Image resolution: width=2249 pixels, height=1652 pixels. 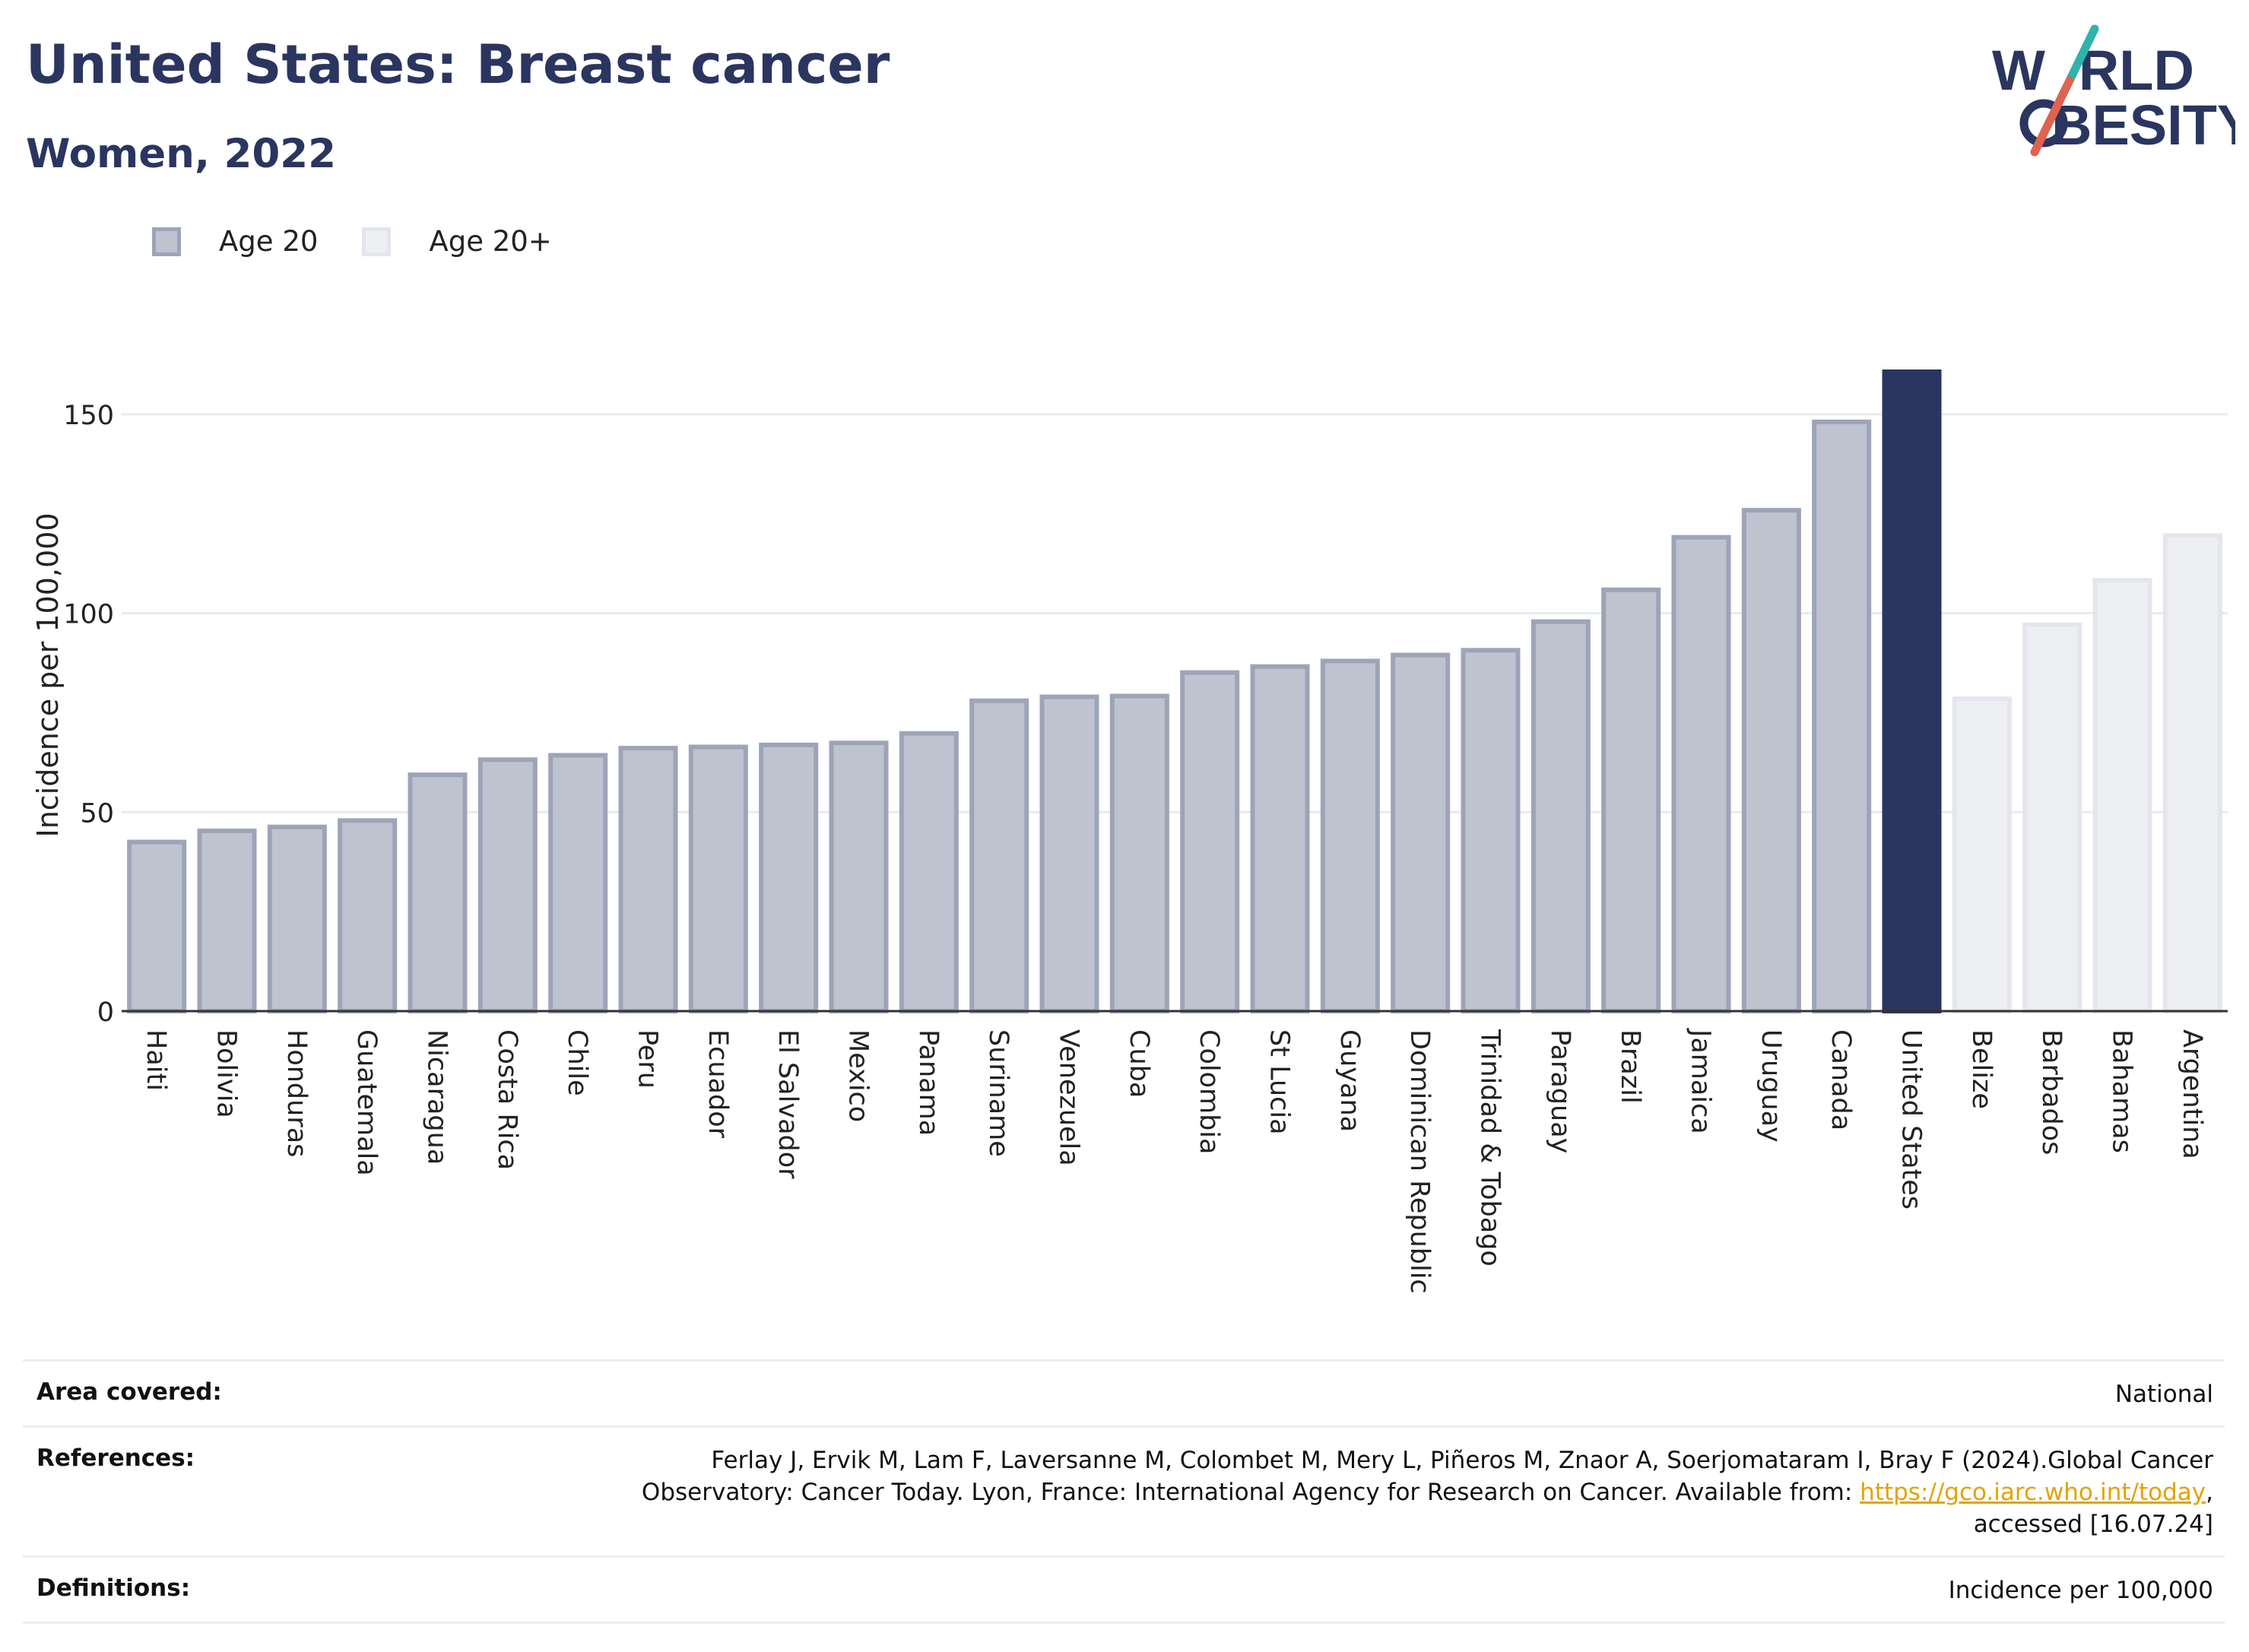 What do you see at coordinates (297, 918) in the screenshot?
I see `bar-honduras` at bounding box center [297, 918].